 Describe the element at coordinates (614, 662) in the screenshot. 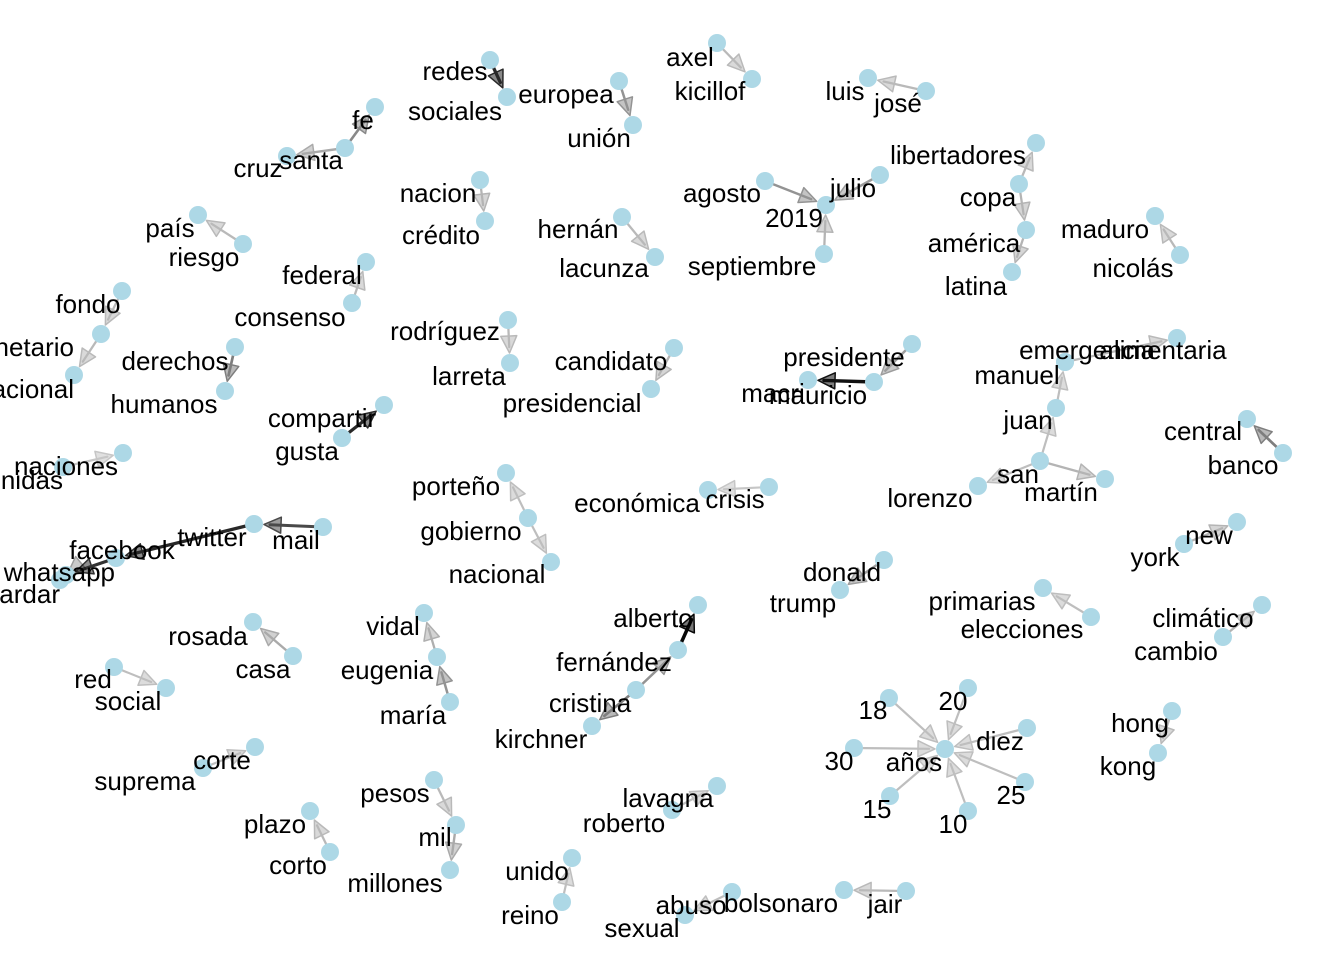

I see `node-label-fernandez: fernández` at that location.